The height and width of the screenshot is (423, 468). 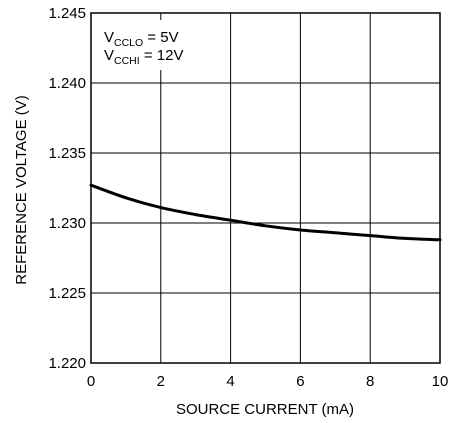 I want to click on x-tick-labels: 0 2 4 6 8 10, so click(x=268, y=381).